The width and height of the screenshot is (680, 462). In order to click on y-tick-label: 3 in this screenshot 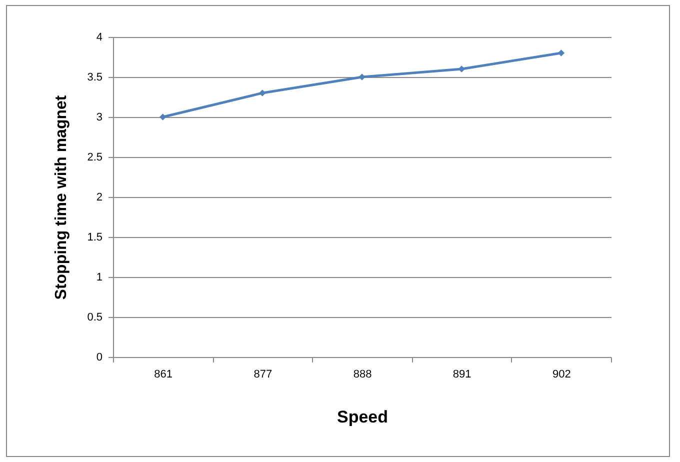, I will do `click(99, 118)`.